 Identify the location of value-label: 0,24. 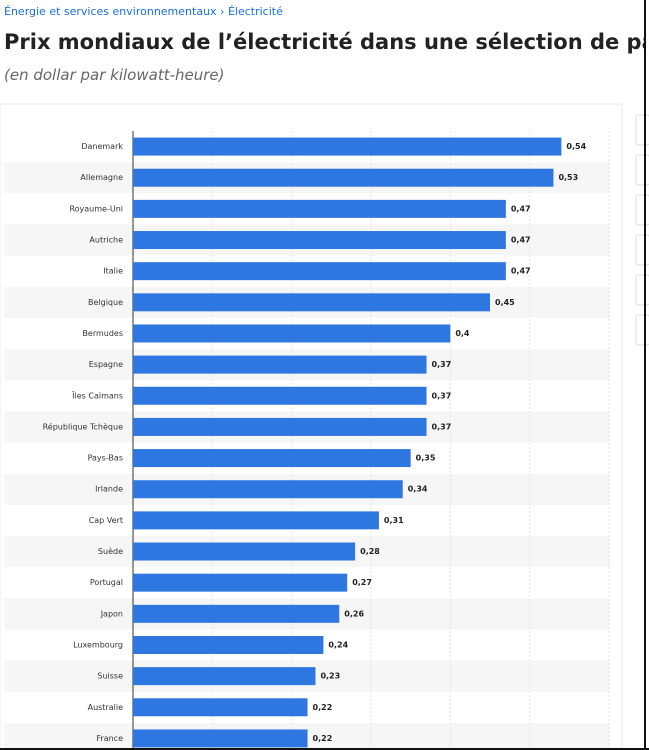
(338, 644).